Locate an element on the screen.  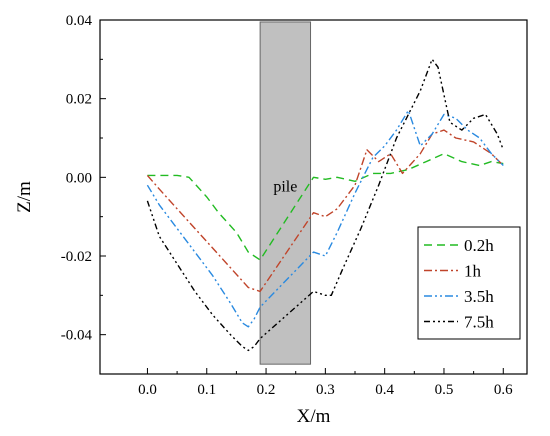
y-axis-ticks: 0.04 0.02 0.00 -0.02 -0.04 is located at coordinates (83, 194).